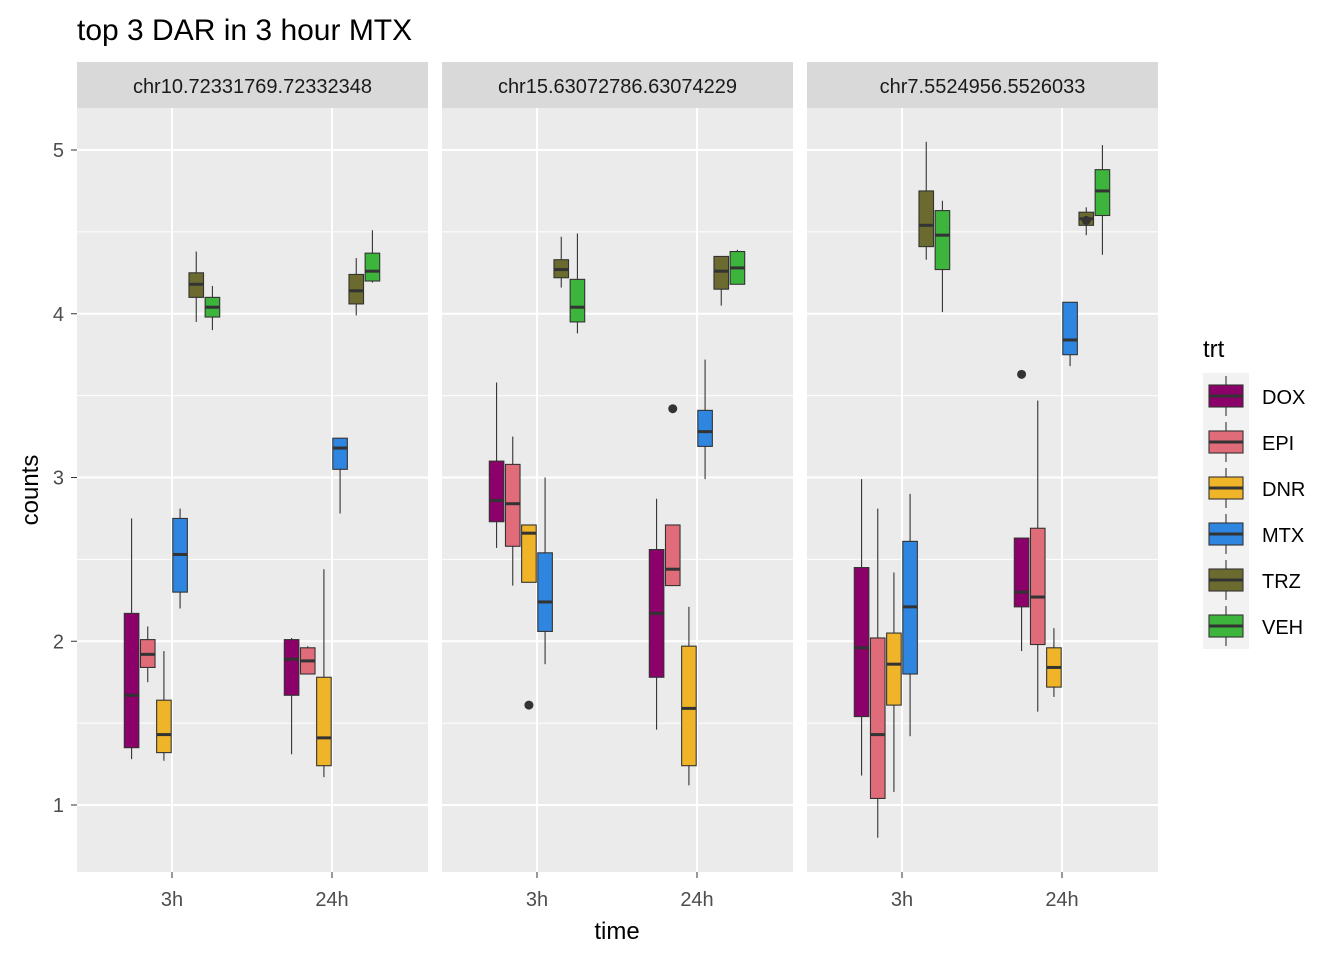 Image resolution: width=1344 pixels, height=960 pixels. I want to click on legend-label: DOX, so click(1283, 398).